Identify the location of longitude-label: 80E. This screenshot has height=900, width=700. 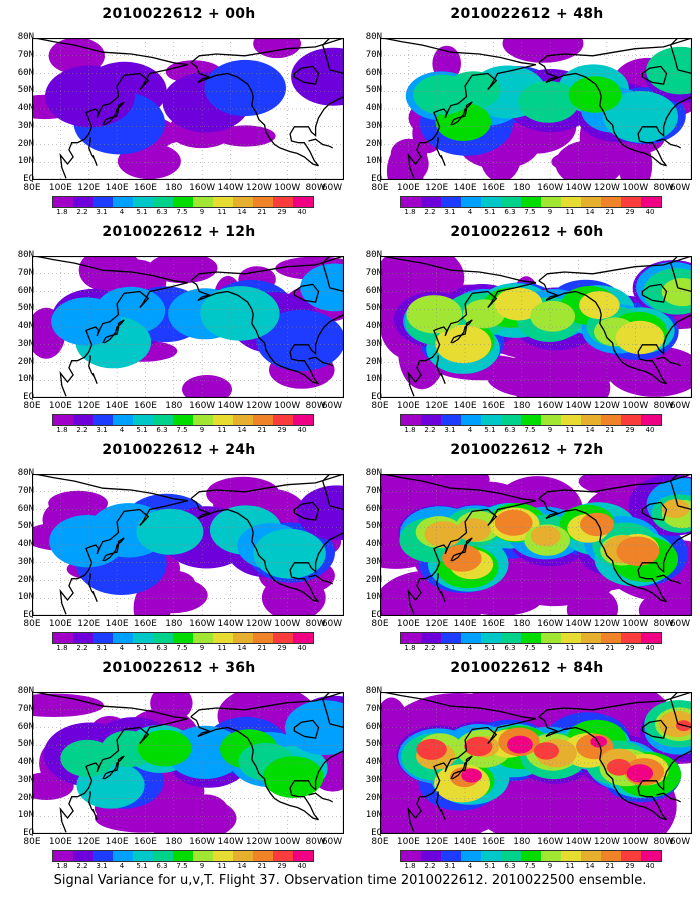
(32, 188).